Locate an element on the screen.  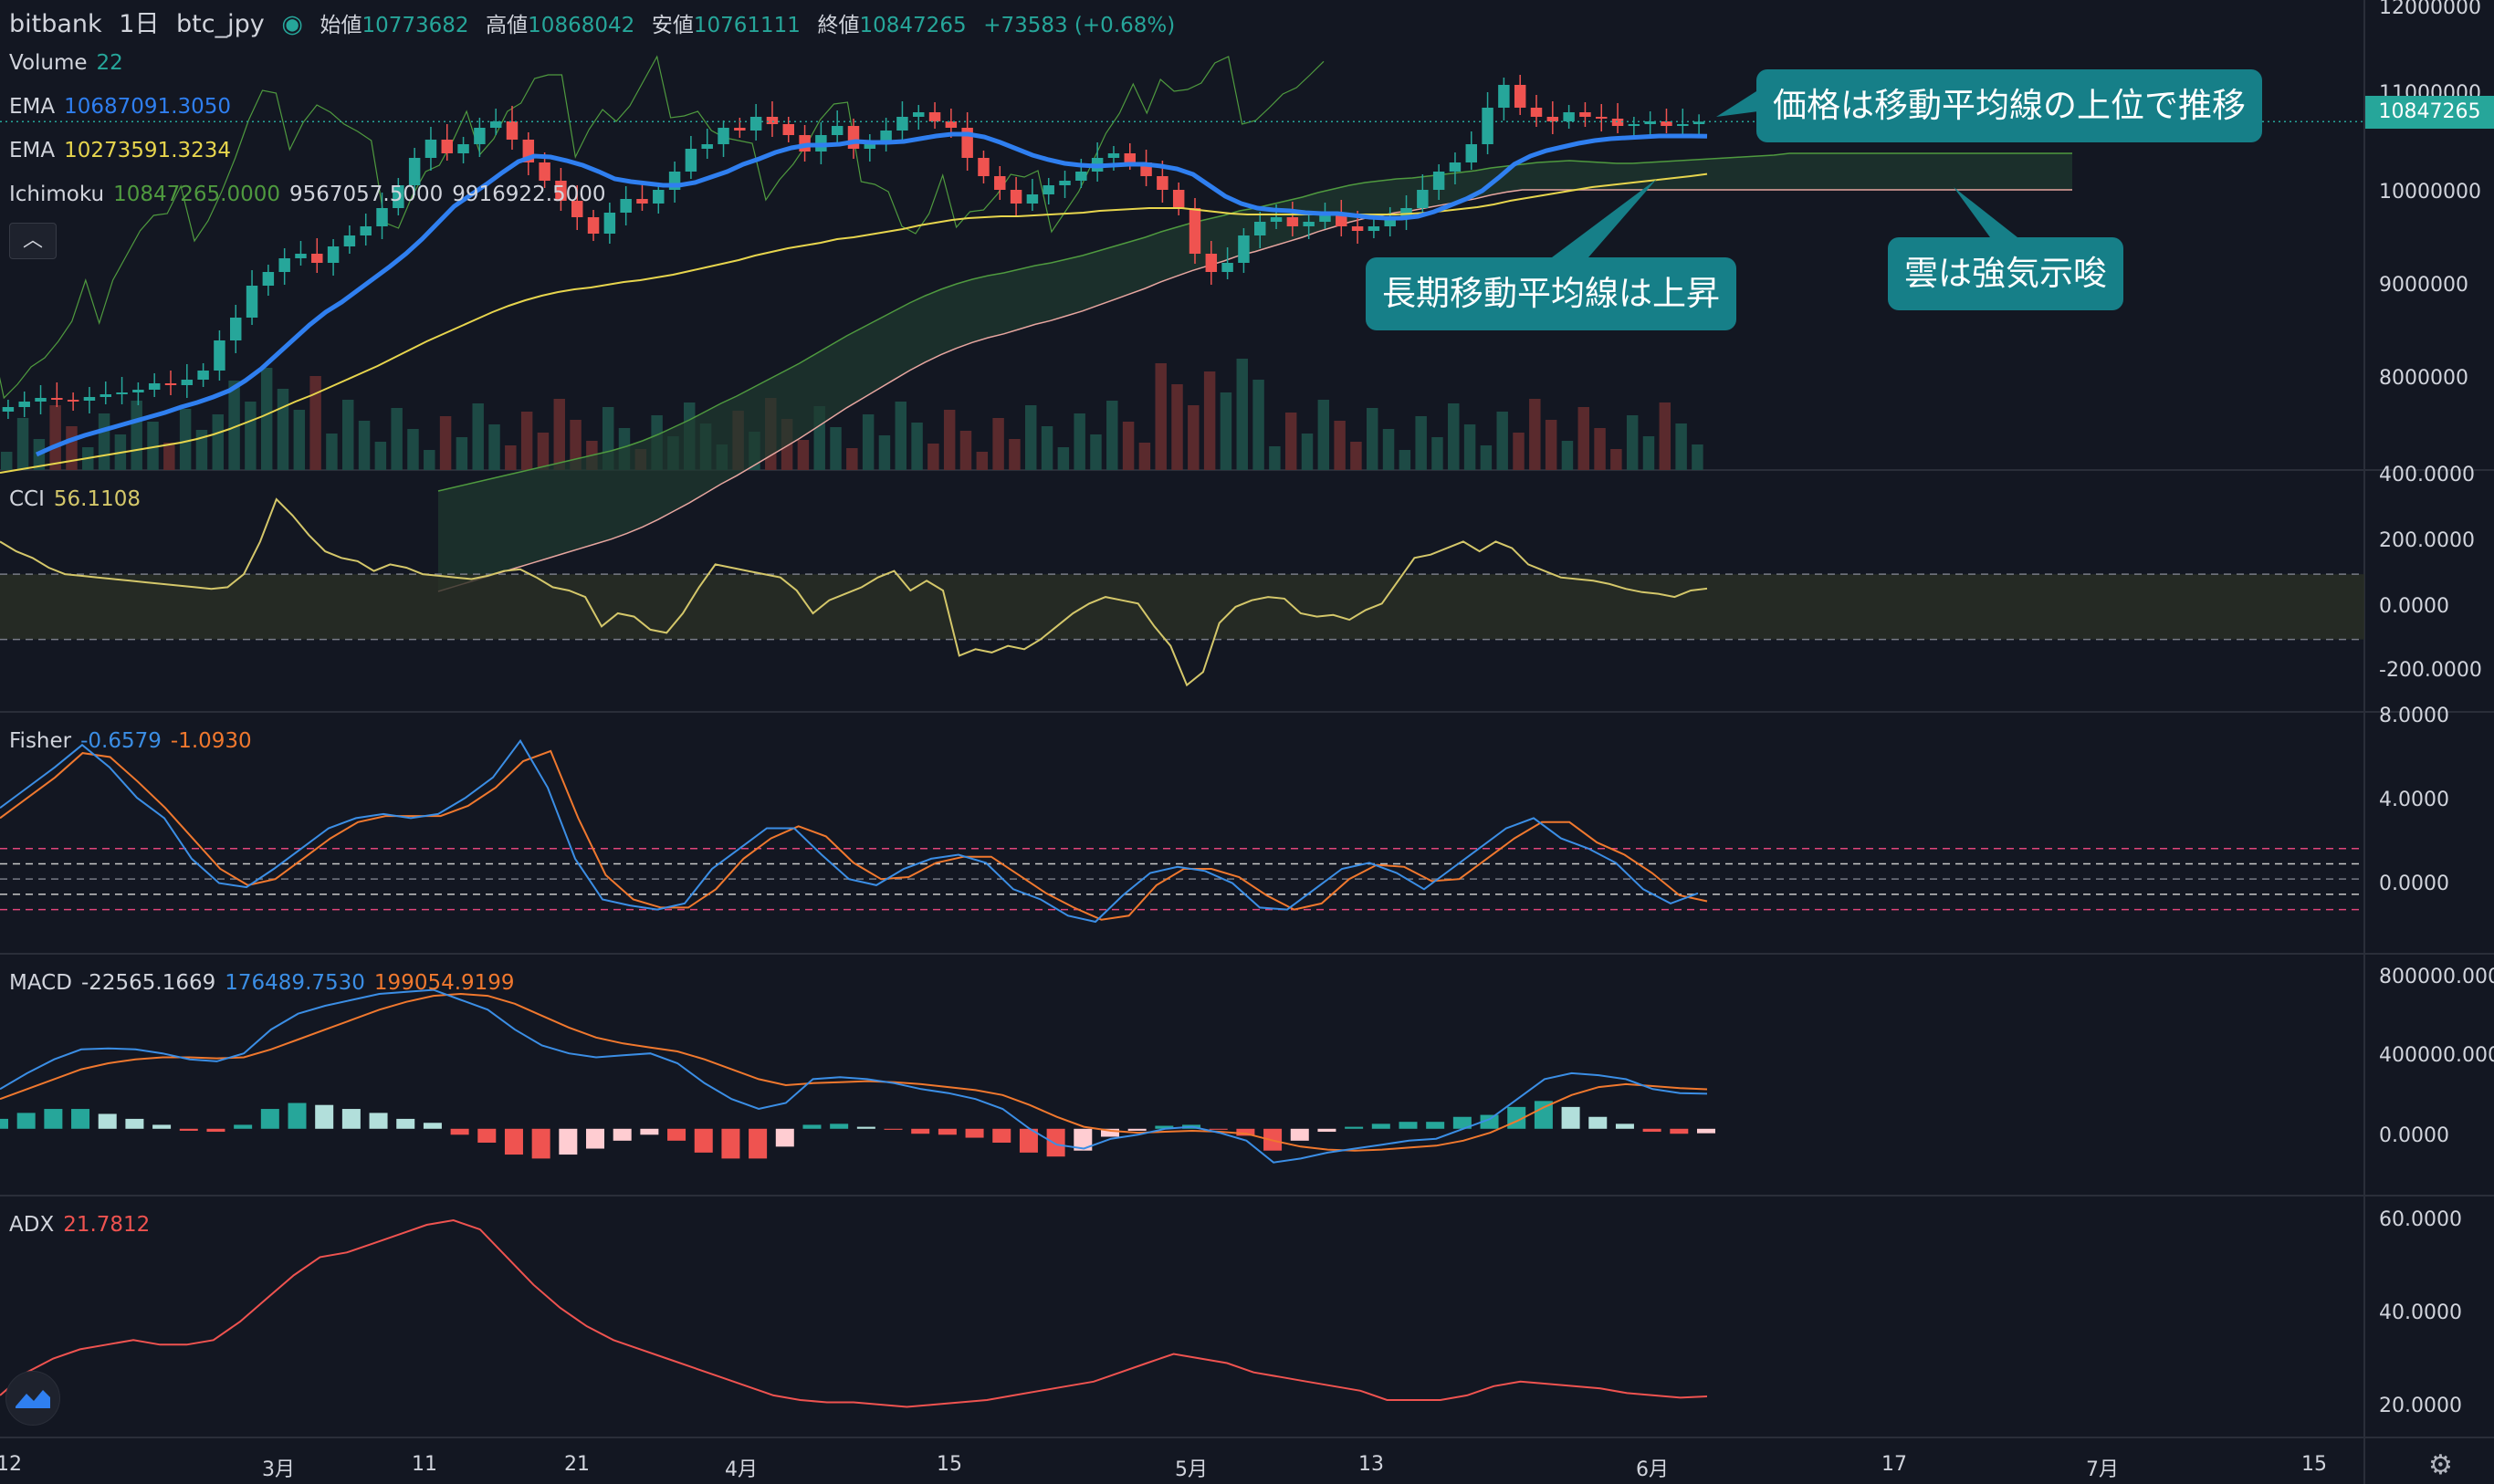
volume-bars is located at coordinates (852, 414).